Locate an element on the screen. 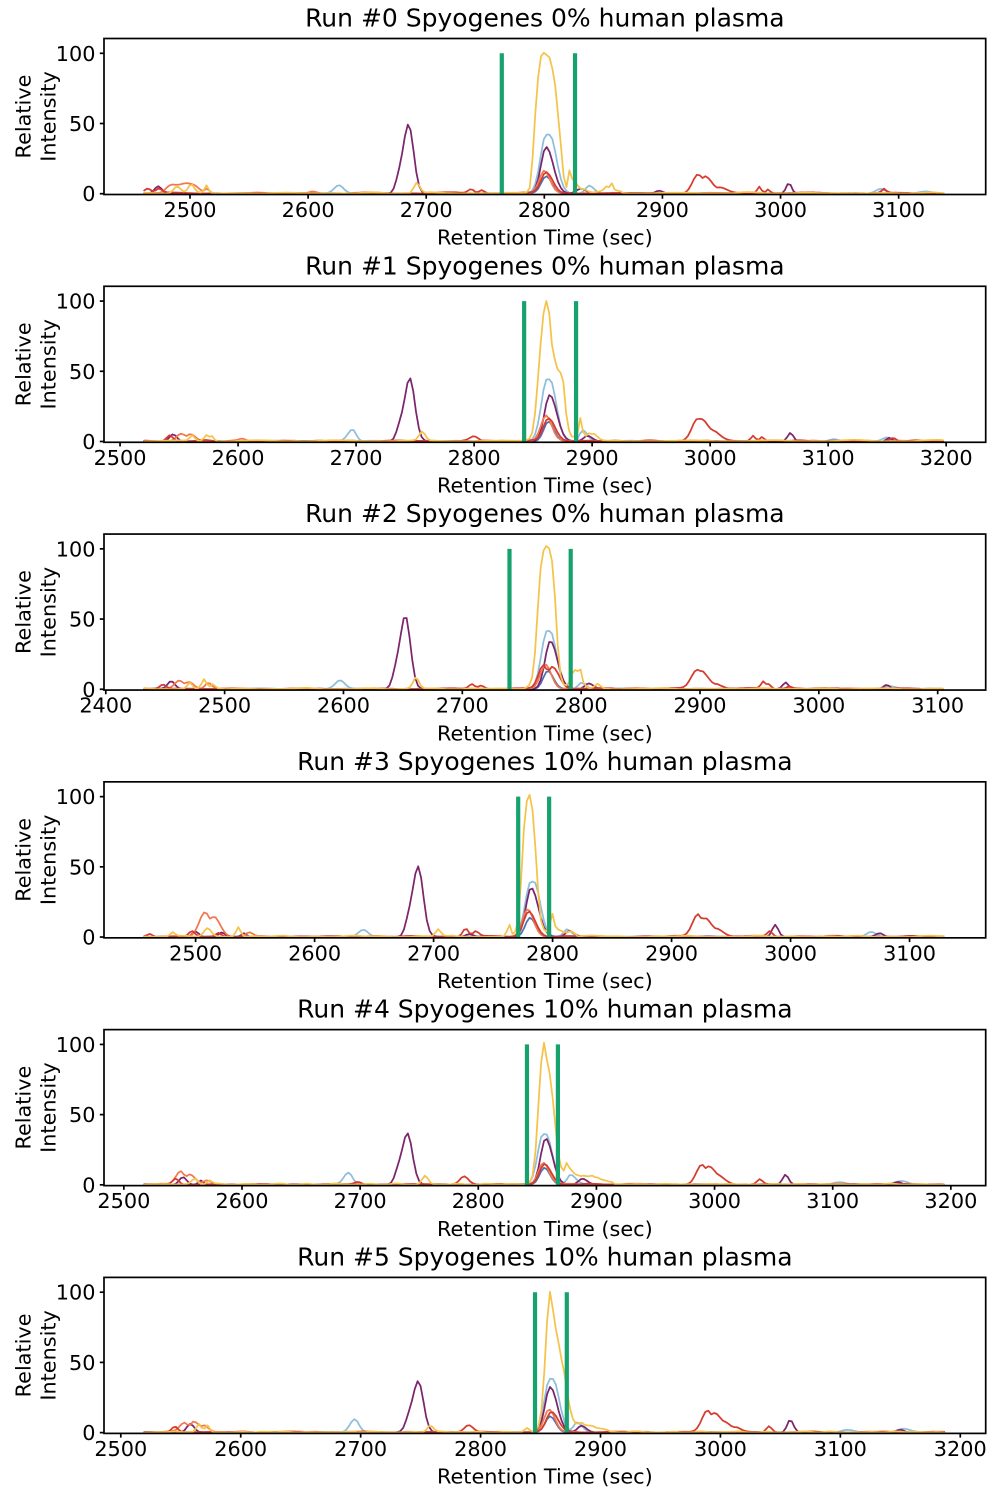  subplot-title: Run #0 Spyogenes 0% human plasma is located at coordinates (545, 18).